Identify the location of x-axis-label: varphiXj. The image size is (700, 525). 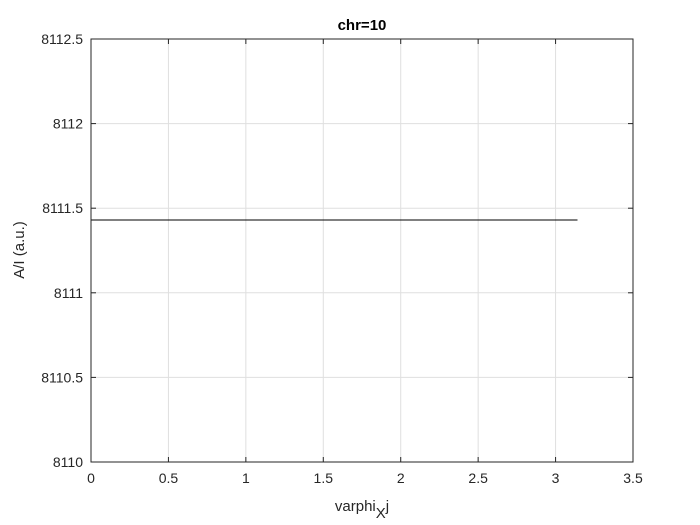
(362, 510).